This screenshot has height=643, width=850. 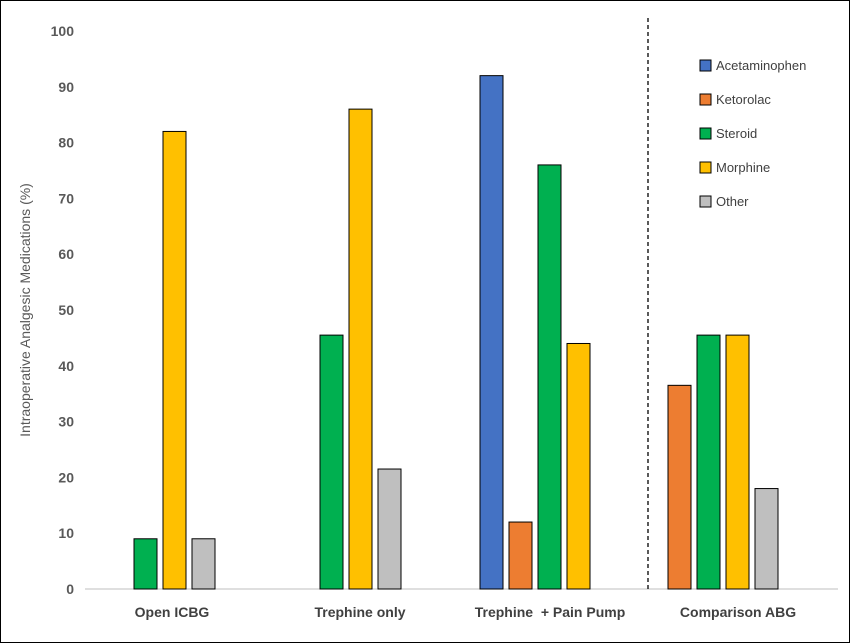 What do you see at coordinates (66, 533) in the screenshot?
I see `y-tick-label: 10` at bounding box center [66, 533].